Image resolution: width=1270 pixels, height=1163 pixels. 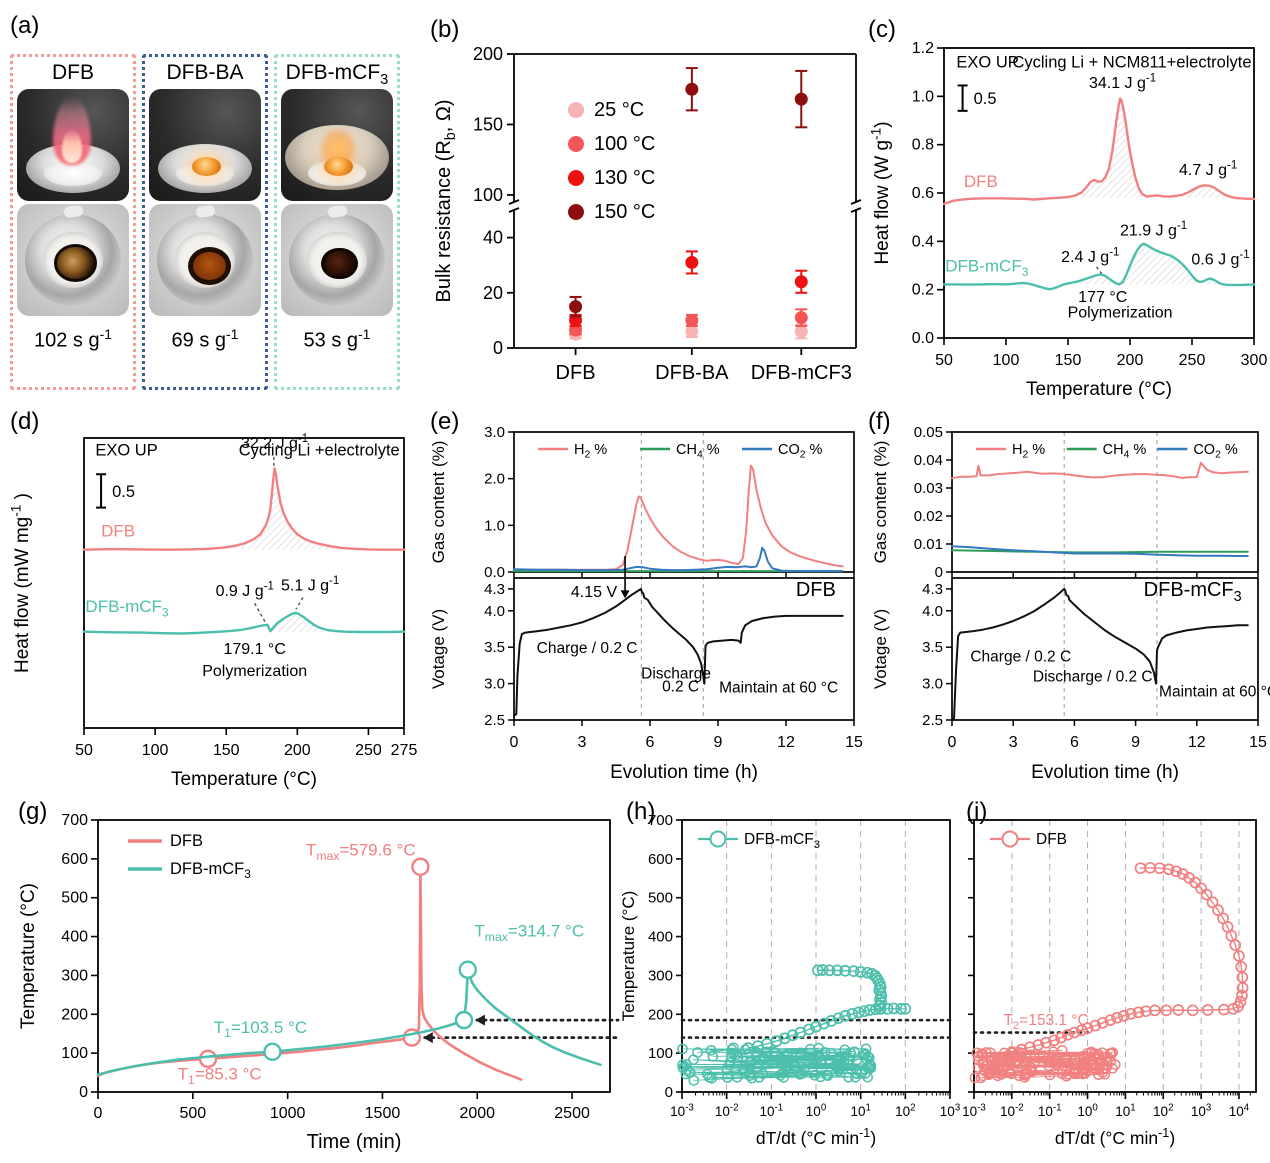 What do you see at coordinates (445, 29) in the screenshot?
I see `panel-b-letter: (b)` at bounding box center [445, 29].